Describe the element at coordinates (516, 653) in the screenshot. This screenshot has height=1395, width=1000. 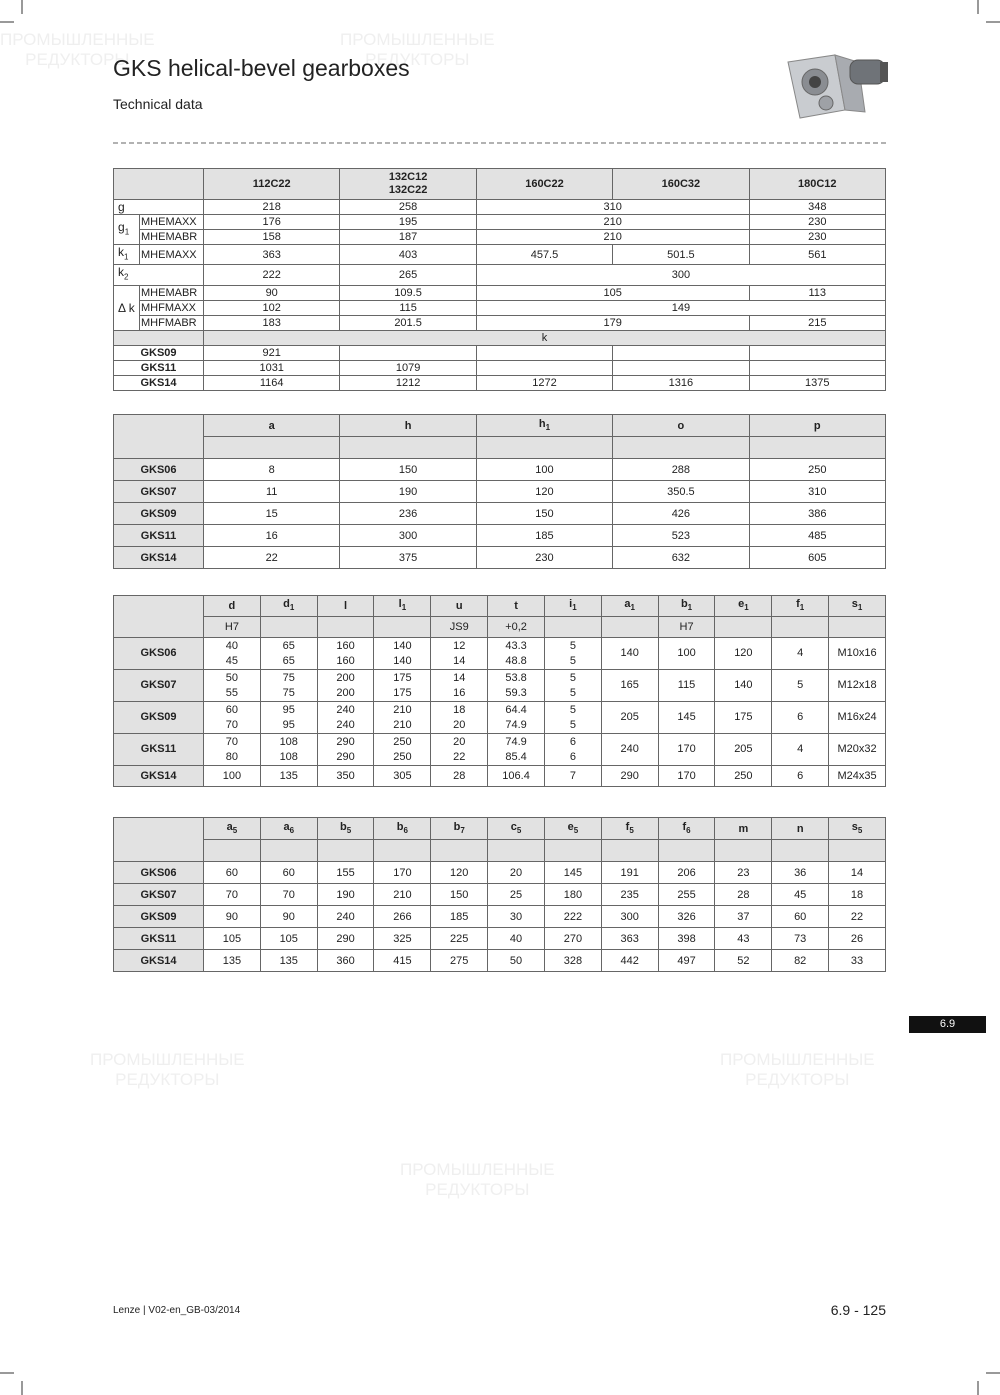
I see `value-cell: 43.3 48.8` at that location.